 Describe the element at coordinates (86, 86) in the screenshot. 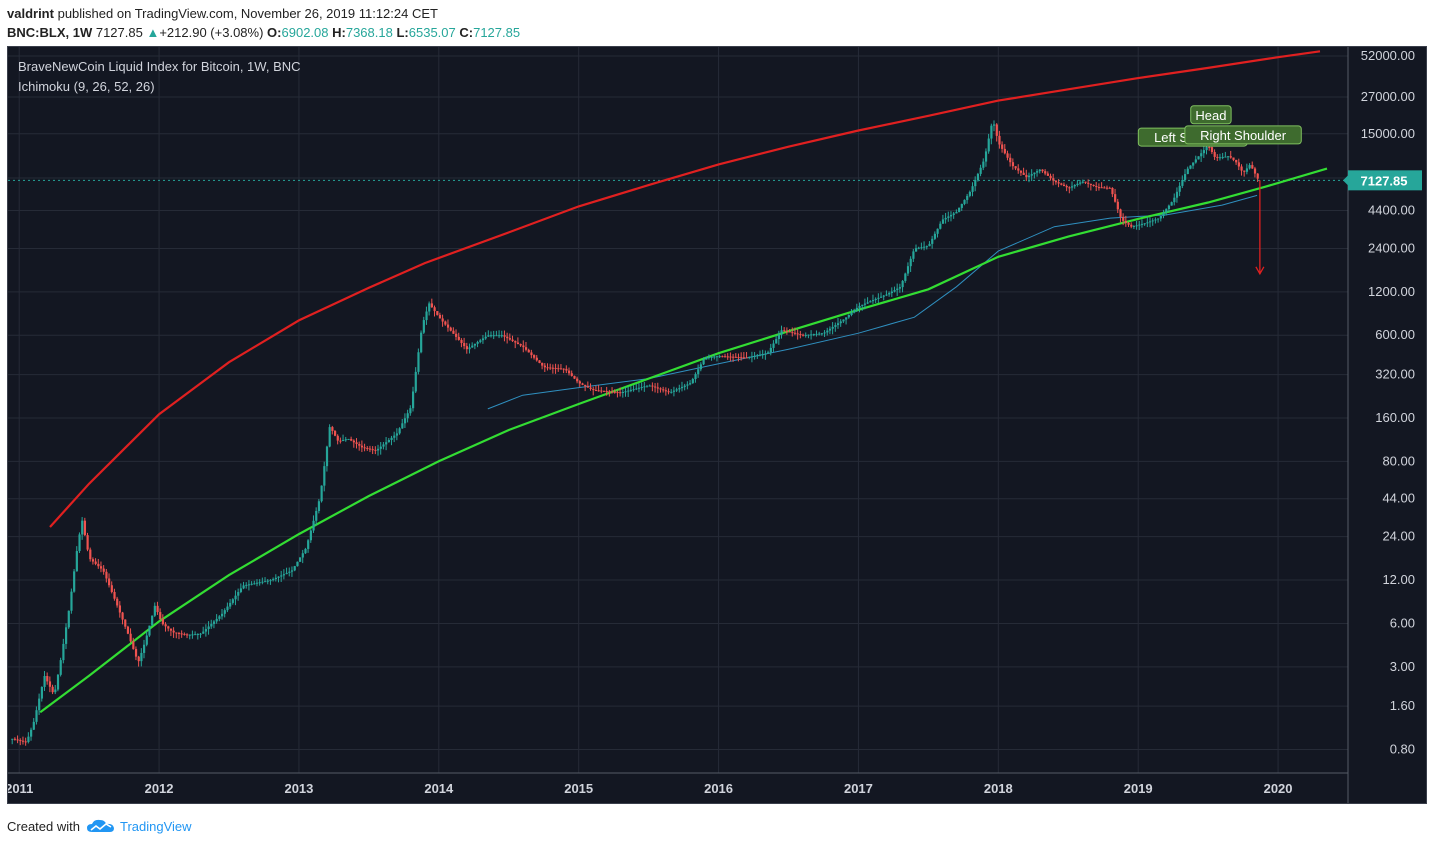

I see `indicator-label: Ichimoku (9, 26, 52, 26)` at that location.